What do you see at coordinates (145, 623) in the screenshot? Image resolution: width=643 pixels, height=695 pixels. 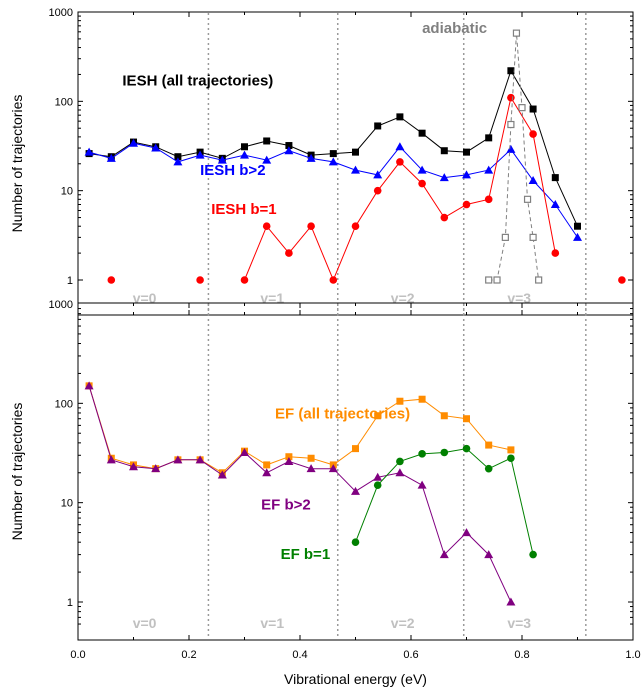 I see `vibrational-level-label: v=0` at bounding box center [145, 623].